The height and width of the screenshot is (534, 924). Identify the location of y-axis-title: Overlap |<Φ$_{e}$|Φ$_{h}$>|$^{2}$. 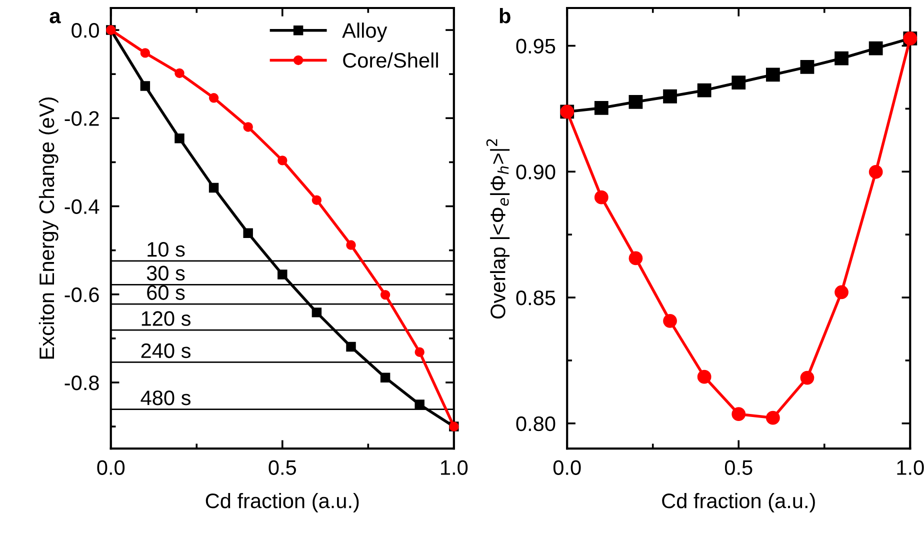
(498, 229).